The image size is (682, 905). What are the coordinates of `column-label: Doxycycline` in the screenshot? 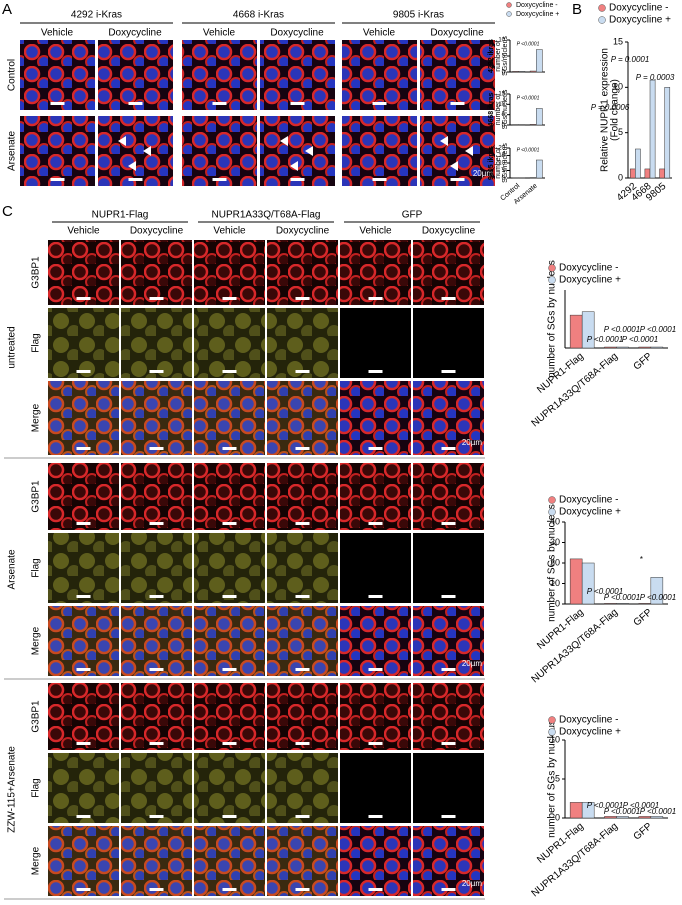 It's located at (303, 231).